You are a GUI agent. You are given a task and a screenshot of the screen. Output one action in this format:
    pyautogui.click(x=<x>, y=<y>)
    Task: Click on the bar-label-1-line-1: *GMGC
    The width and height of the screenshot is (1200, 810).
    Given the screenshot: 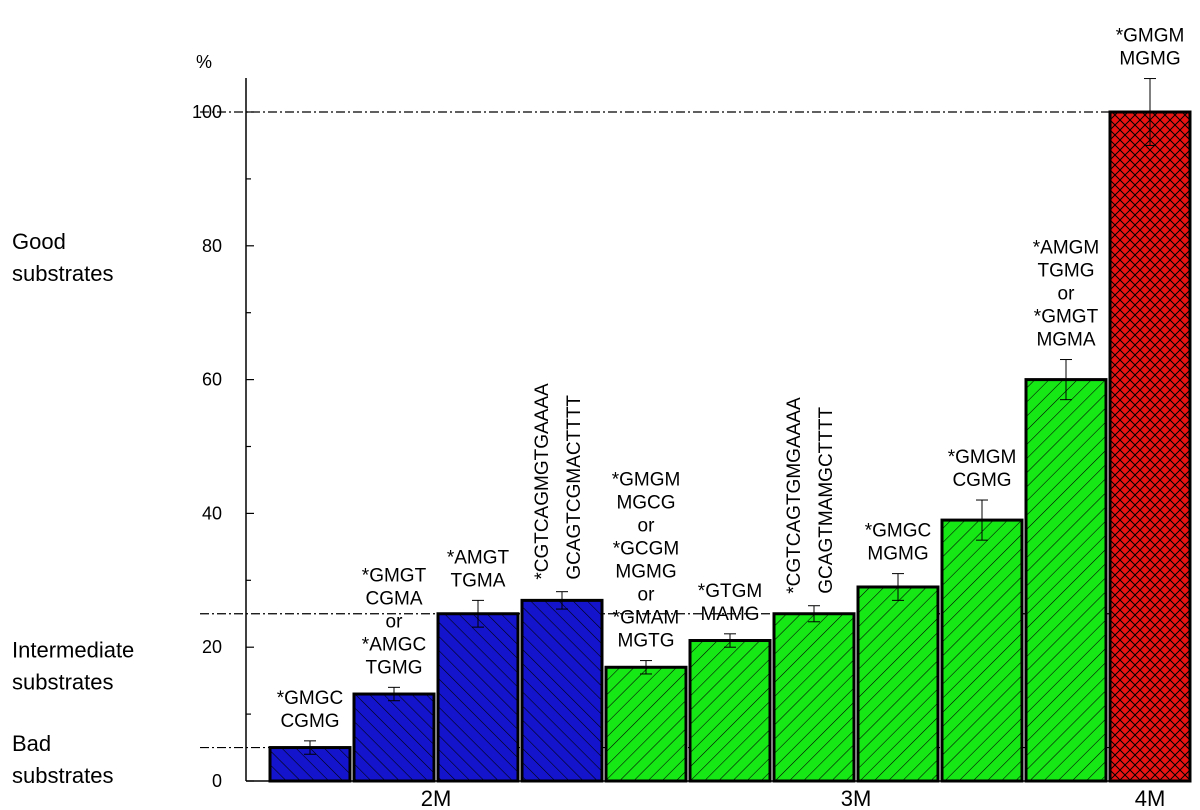 What is the action you would take?
    pyautogui.click(x=310, y=698)
    